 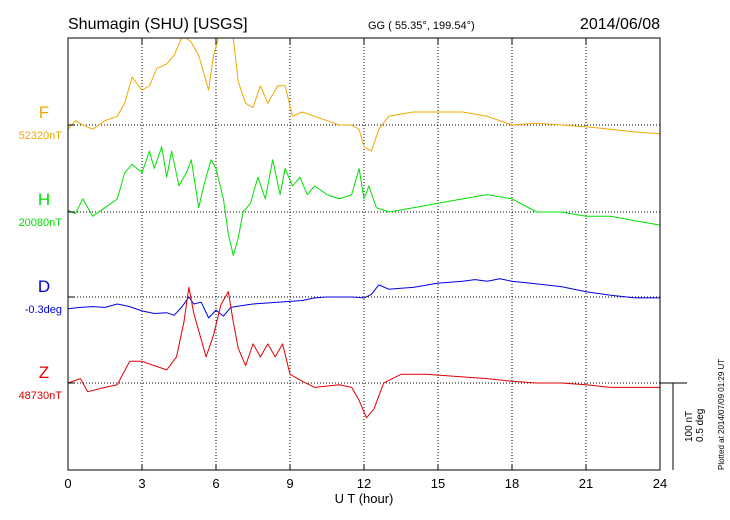 I want to click on series-labels: F 52320nT H 20080nT D -0.3deg Z 48730nT, so click(x=41, y=252).